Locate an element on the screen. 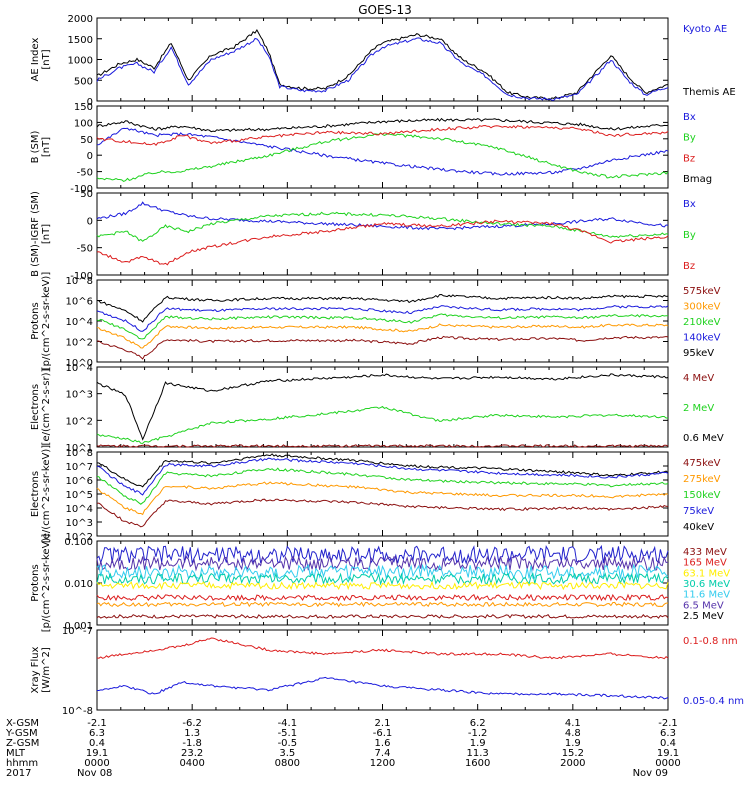 The width and height of the screenshot is (750, 804). series-line-by is located at coordinates (382, 157).